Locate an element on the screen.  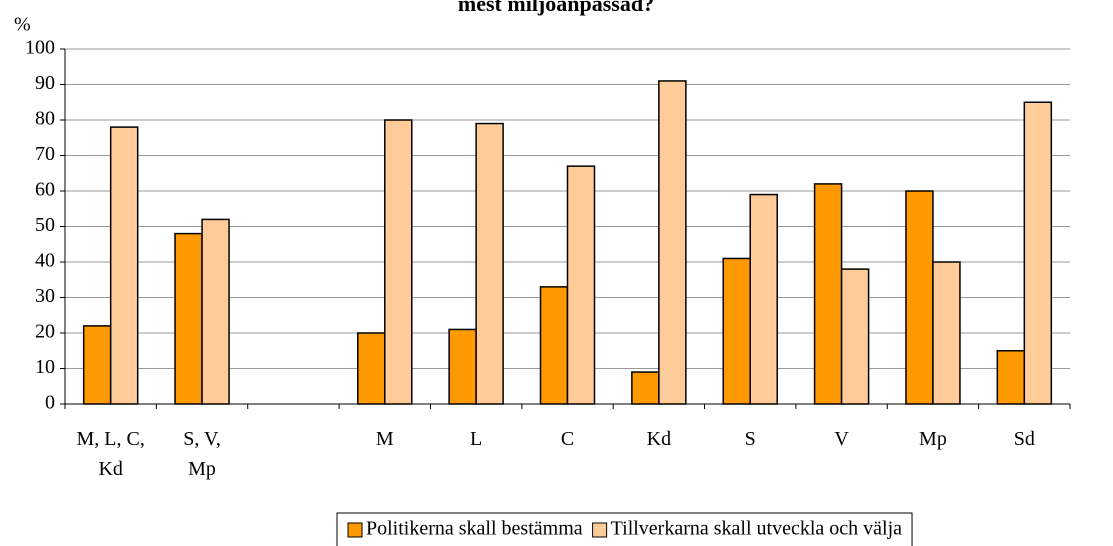
y-tick-label: 40 is located at coordinates (45, 261).